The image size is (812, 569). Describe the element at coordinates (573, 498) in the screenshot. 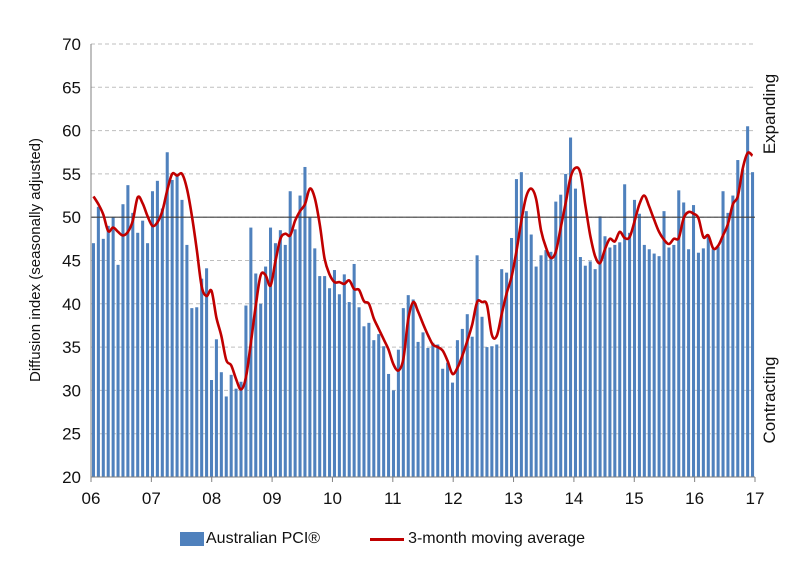

I see `x-tick-14: 14` at that location.